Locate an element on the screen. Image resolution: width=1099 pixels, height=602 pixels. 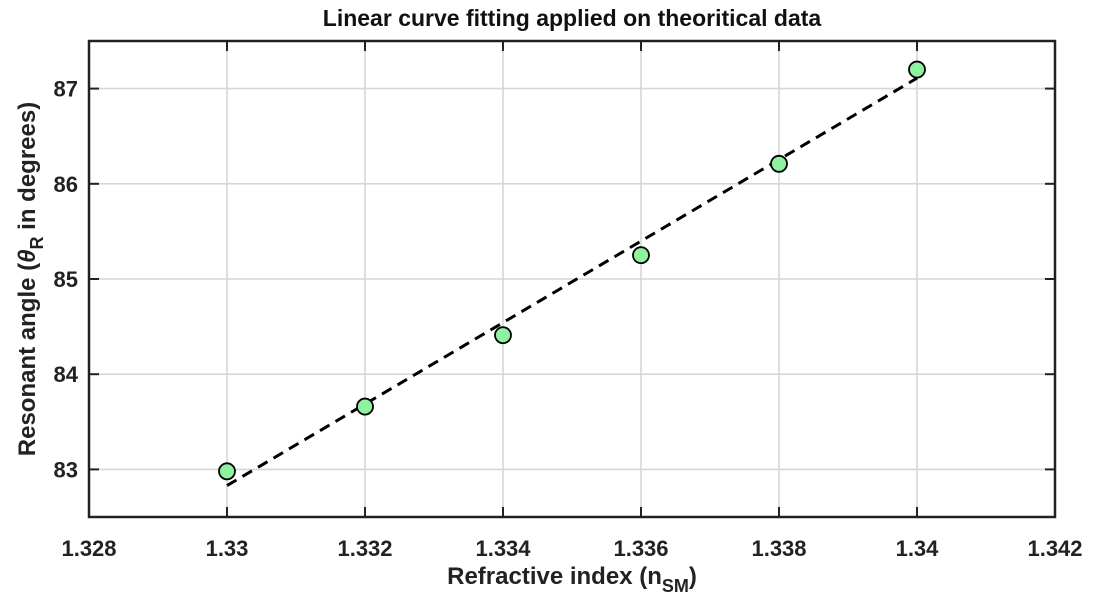
y-tick-label: 87 is located at coordinates (66, 89).